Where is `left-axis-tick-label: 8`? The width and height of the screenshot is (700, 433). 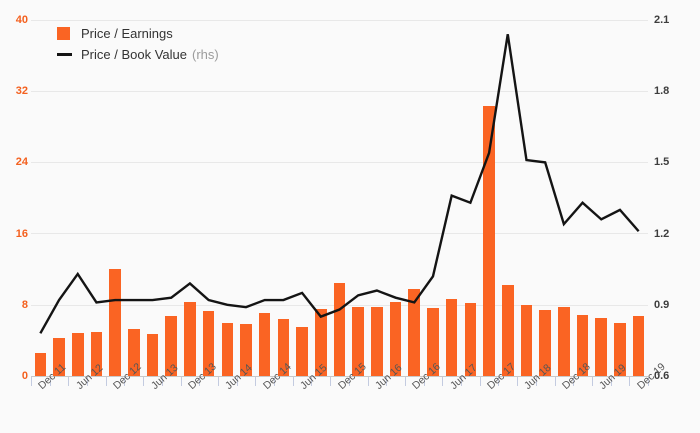
left-axis-tick-label: 8 is located at coordinates (24, 304).